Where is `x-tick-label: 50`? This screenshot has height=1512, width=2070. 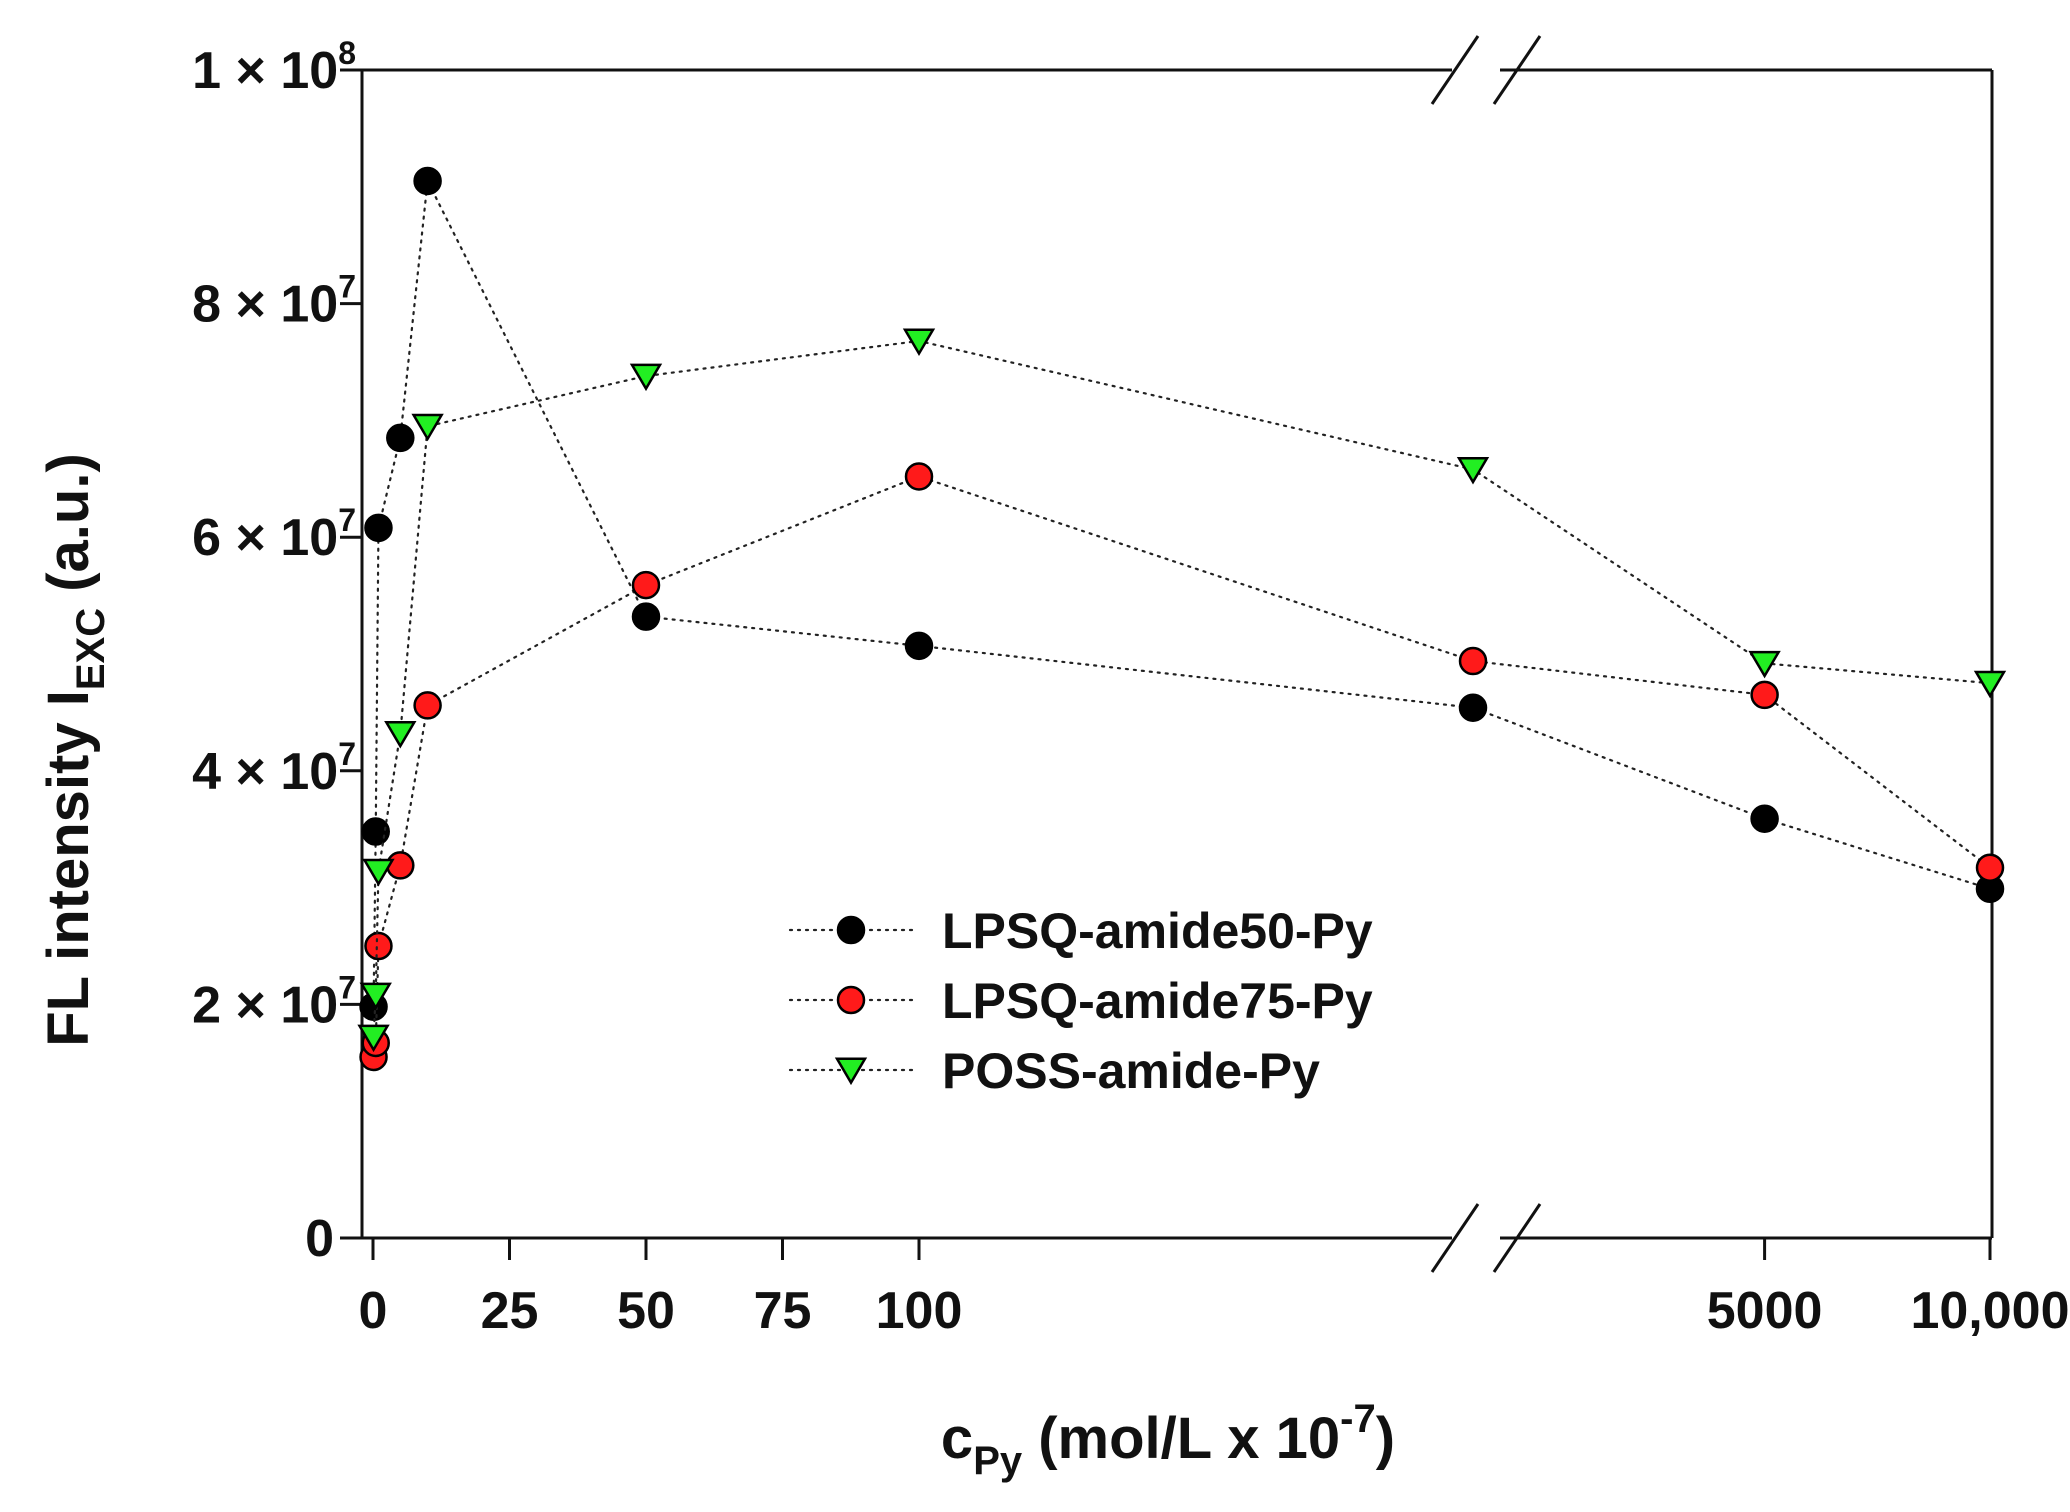
x-tick-label: 50 is located at coordinates (646, 1311).